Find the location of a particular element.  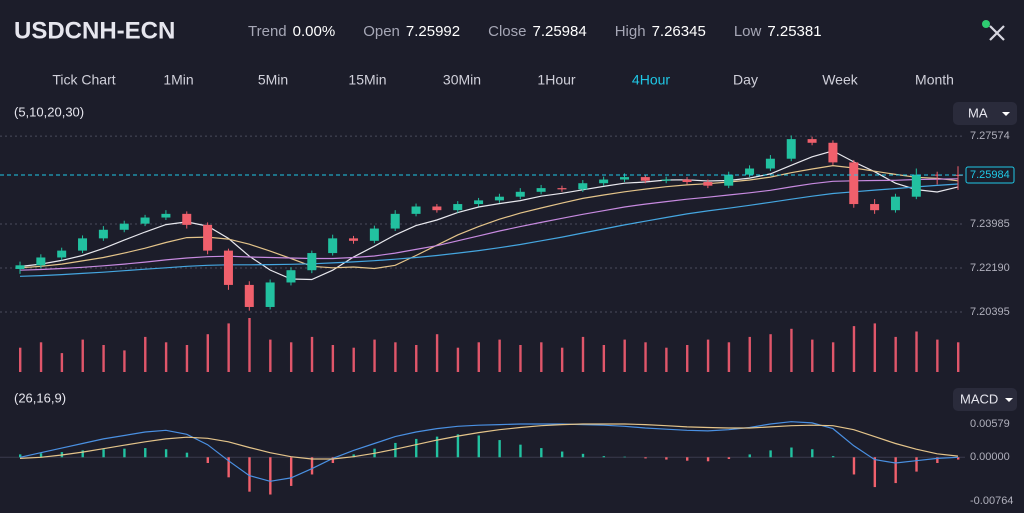

macd-dea-line is located at coordinates (489, 441).